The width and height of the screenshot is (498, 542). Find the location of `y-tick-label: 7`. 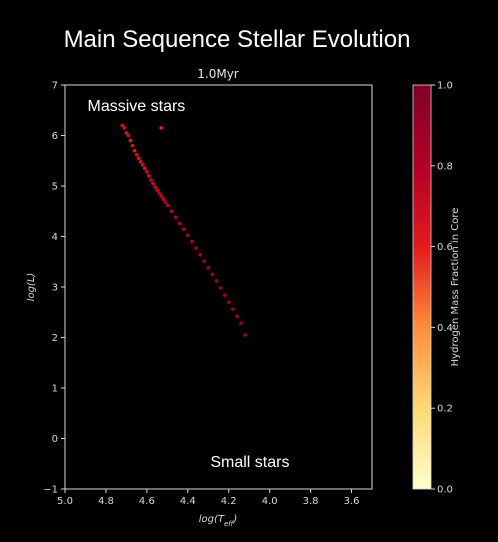

y-tick-label: 7 is located at coordinates (55, 86).